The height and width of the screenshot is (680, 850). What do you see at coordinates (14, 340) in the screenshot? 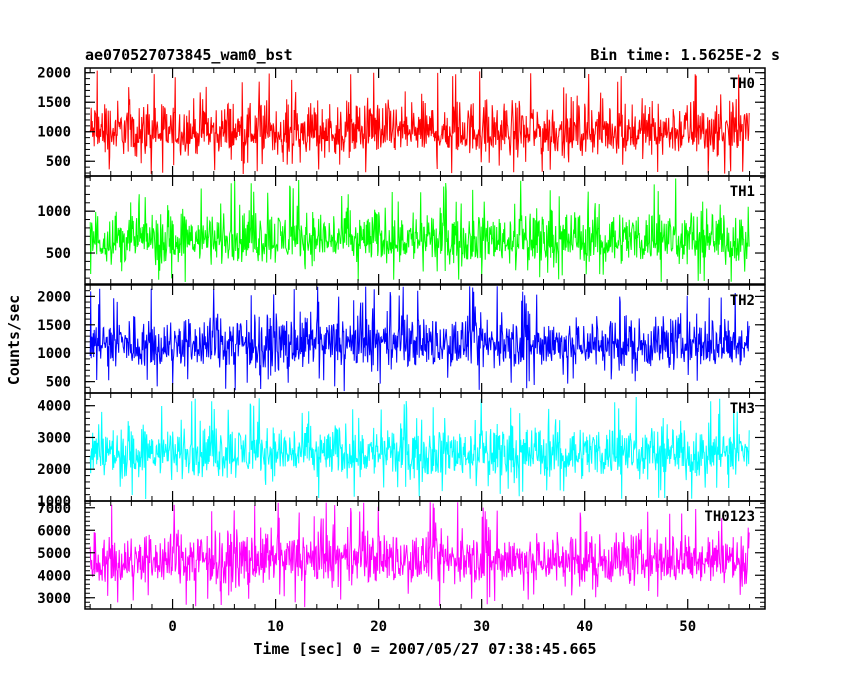
I see `y-axis-title: Counts/sec` at bounding box center [14, 340].